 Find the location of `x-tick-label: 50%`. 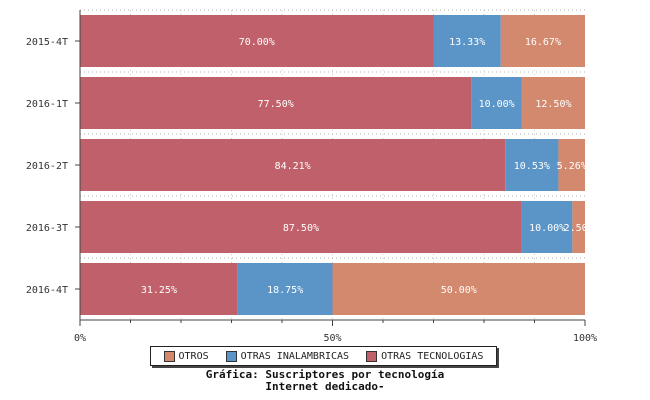

x-tick-label: 50% is located at coordinates (332, 338).